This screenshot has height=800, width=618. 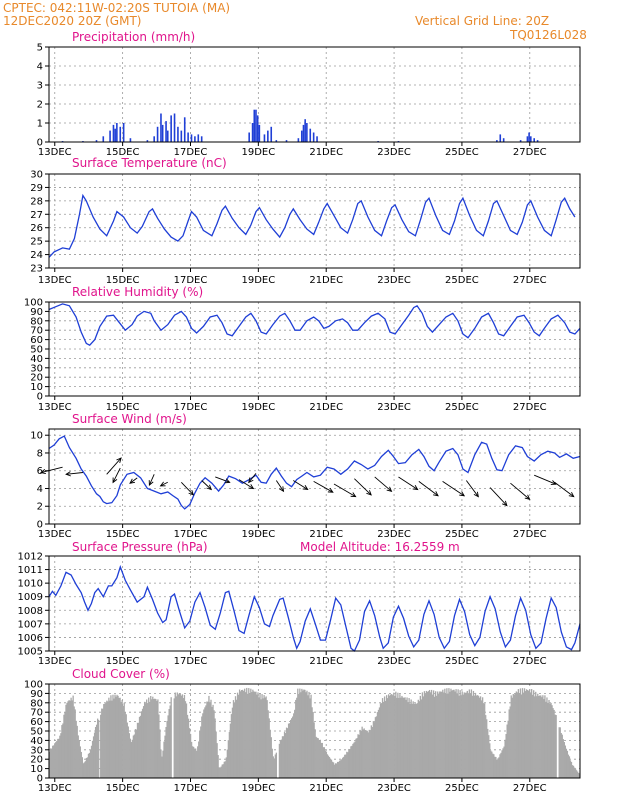 I want to click on x-tick-label: 13DEC, so click(x=55, y=788).